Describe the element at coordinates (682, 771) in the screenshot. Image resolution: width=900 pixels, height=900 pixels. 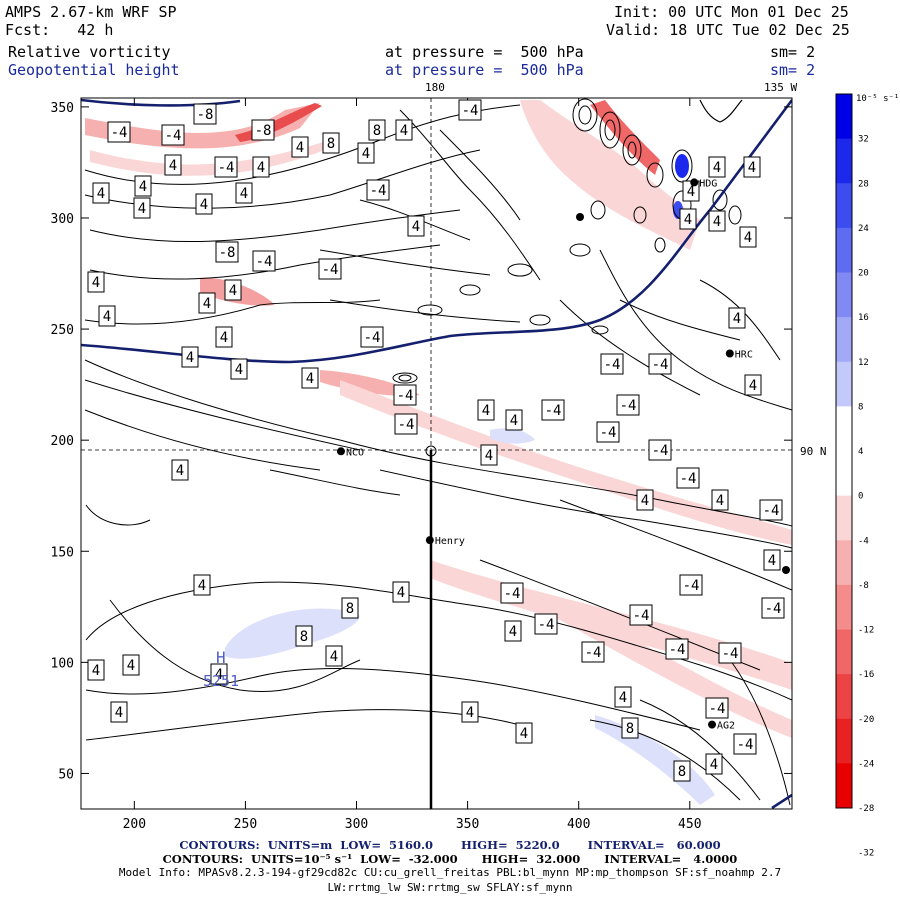
I see `contour-label: 8` at that location.